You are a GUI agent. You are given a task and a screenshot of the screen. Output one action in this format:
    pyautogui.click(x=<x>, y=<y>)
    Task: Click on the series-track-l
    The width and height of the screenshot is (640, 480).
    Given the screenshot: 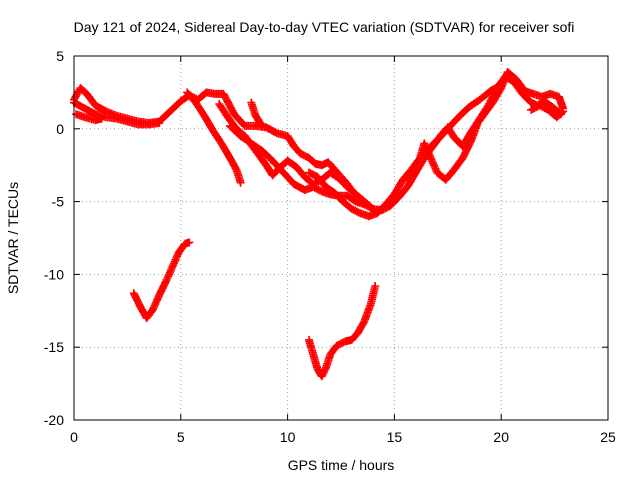 What is the action you would take?
    pyautogui.click(x=342, y=331)
    